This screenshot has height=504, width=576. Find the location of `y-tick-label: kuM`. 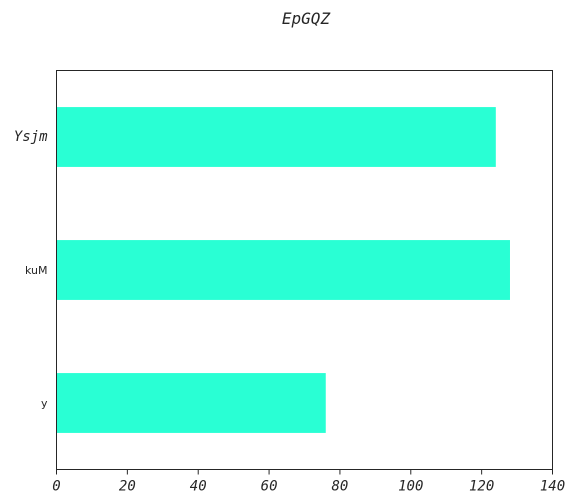

y-tick-label: kuM is located at coordinates (36, 270).